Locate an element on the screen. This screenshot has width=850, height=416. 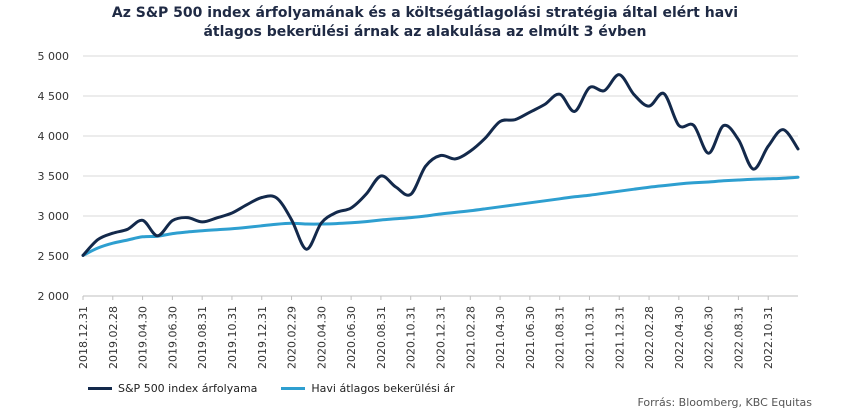
legend-item-avg-cost: Havi átlagos bekerülési ár is located at coordinates (368, 388).